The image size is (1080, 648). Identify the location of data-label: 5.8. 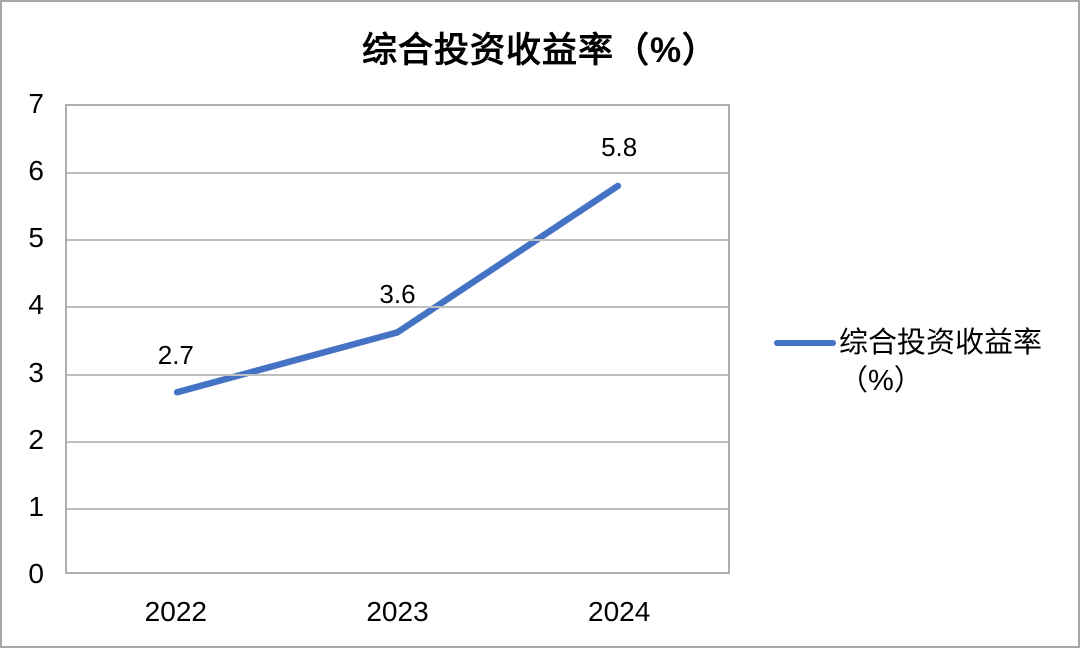
(619, 146).